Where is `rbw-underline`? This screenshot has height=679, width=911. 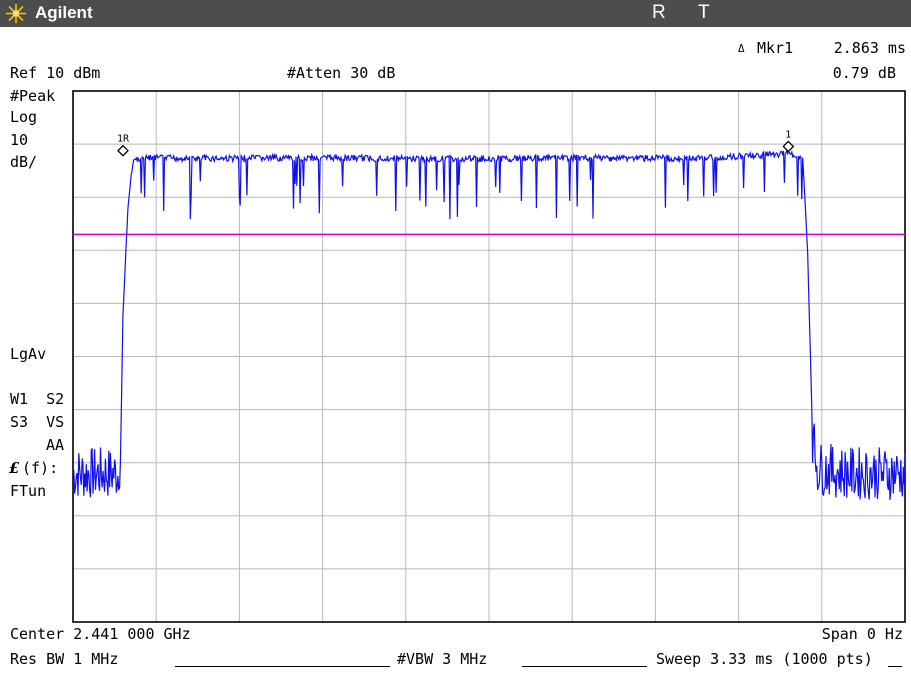 rbw-underline is located at coordinates (282, 666).